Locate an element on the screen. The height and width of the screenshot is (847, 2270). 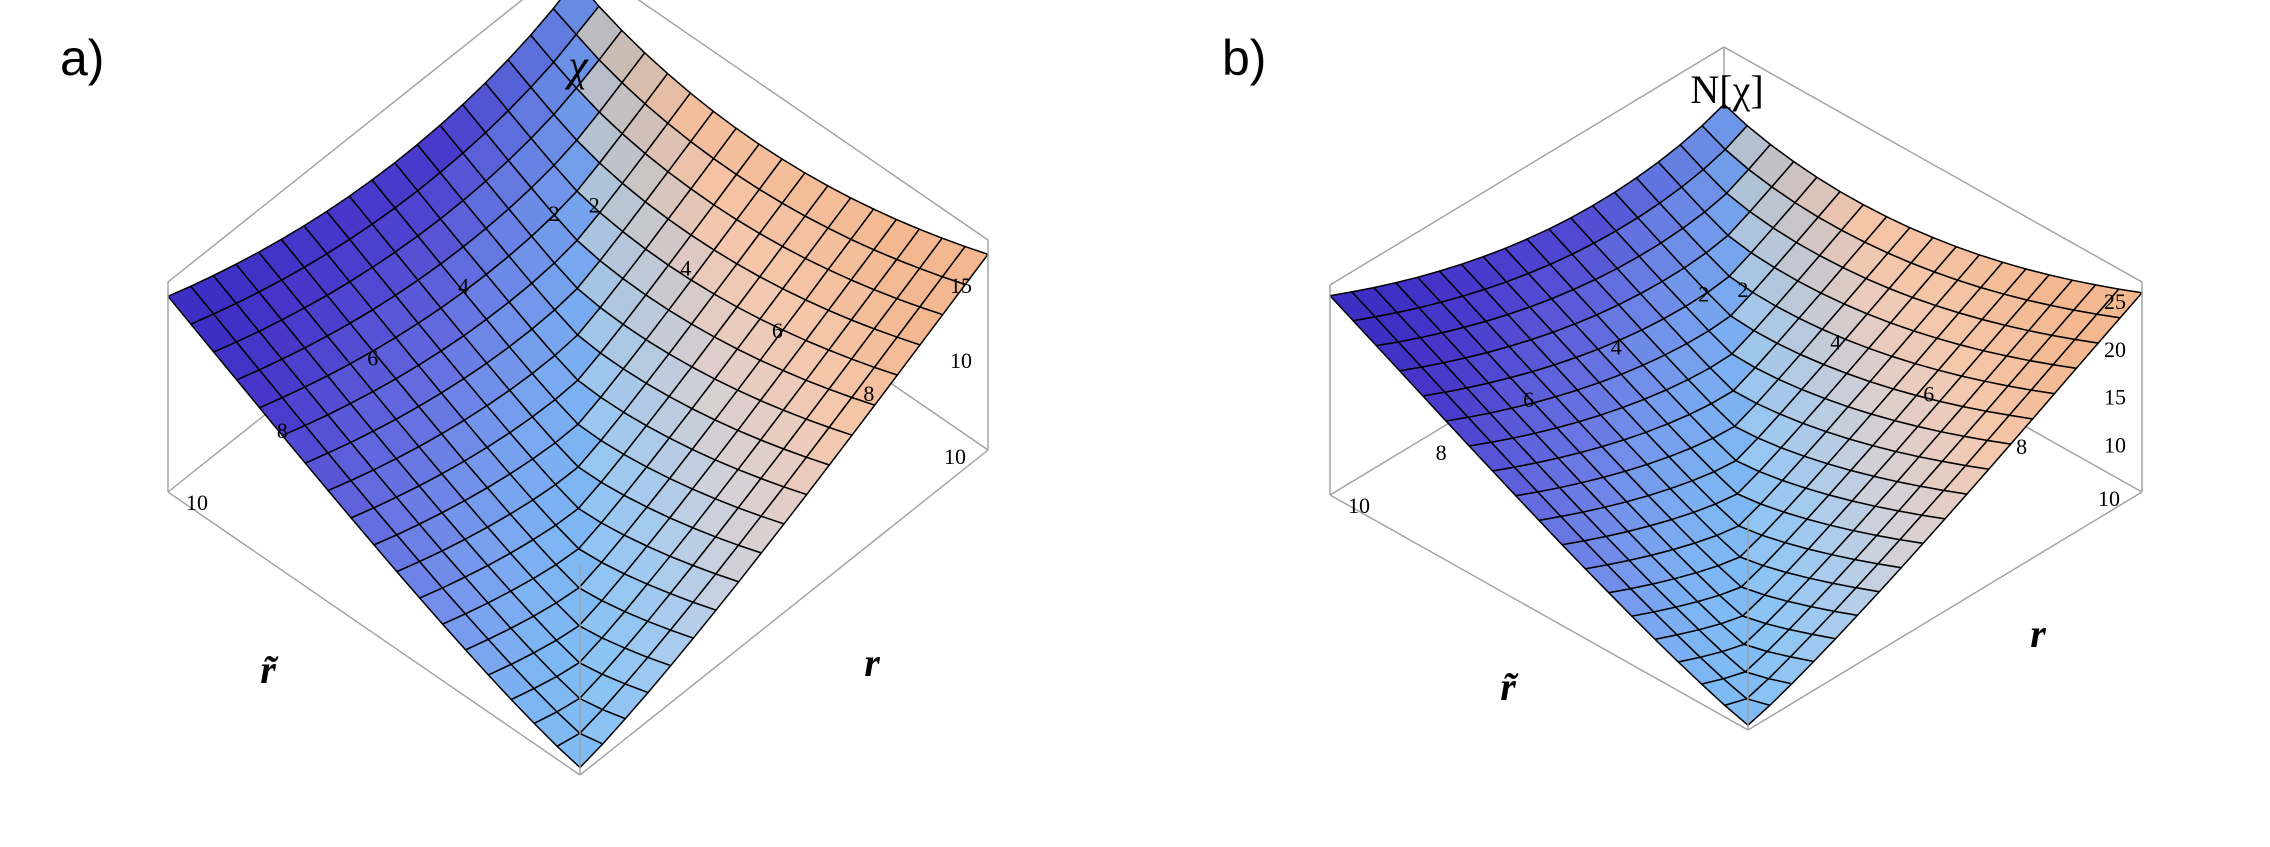
panel-a-letter: a) is located at coordinates (82, 58).